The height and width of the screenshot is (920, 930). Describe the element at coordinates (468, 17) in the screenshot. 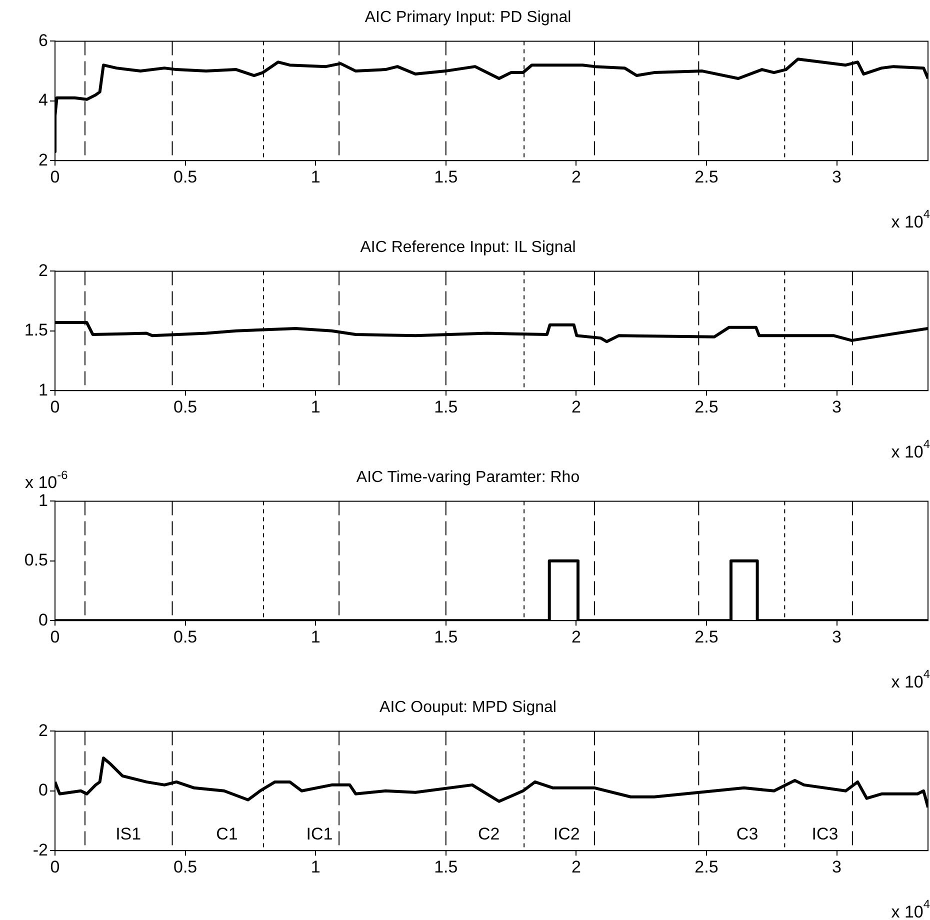

I see `chart-title: AIC Primary Input: PD Signal` at that location.